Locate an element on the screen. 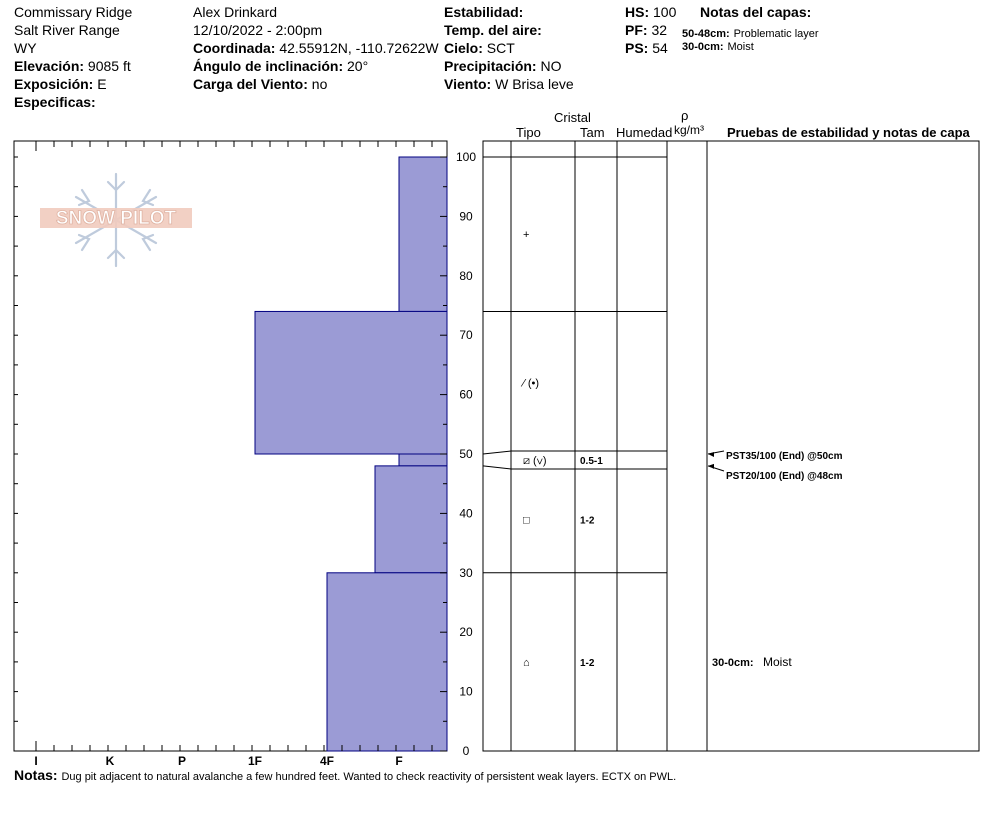 This screenshot has height=840, width=994. snow-height-value: 100 is located at coordinates (665, 12).